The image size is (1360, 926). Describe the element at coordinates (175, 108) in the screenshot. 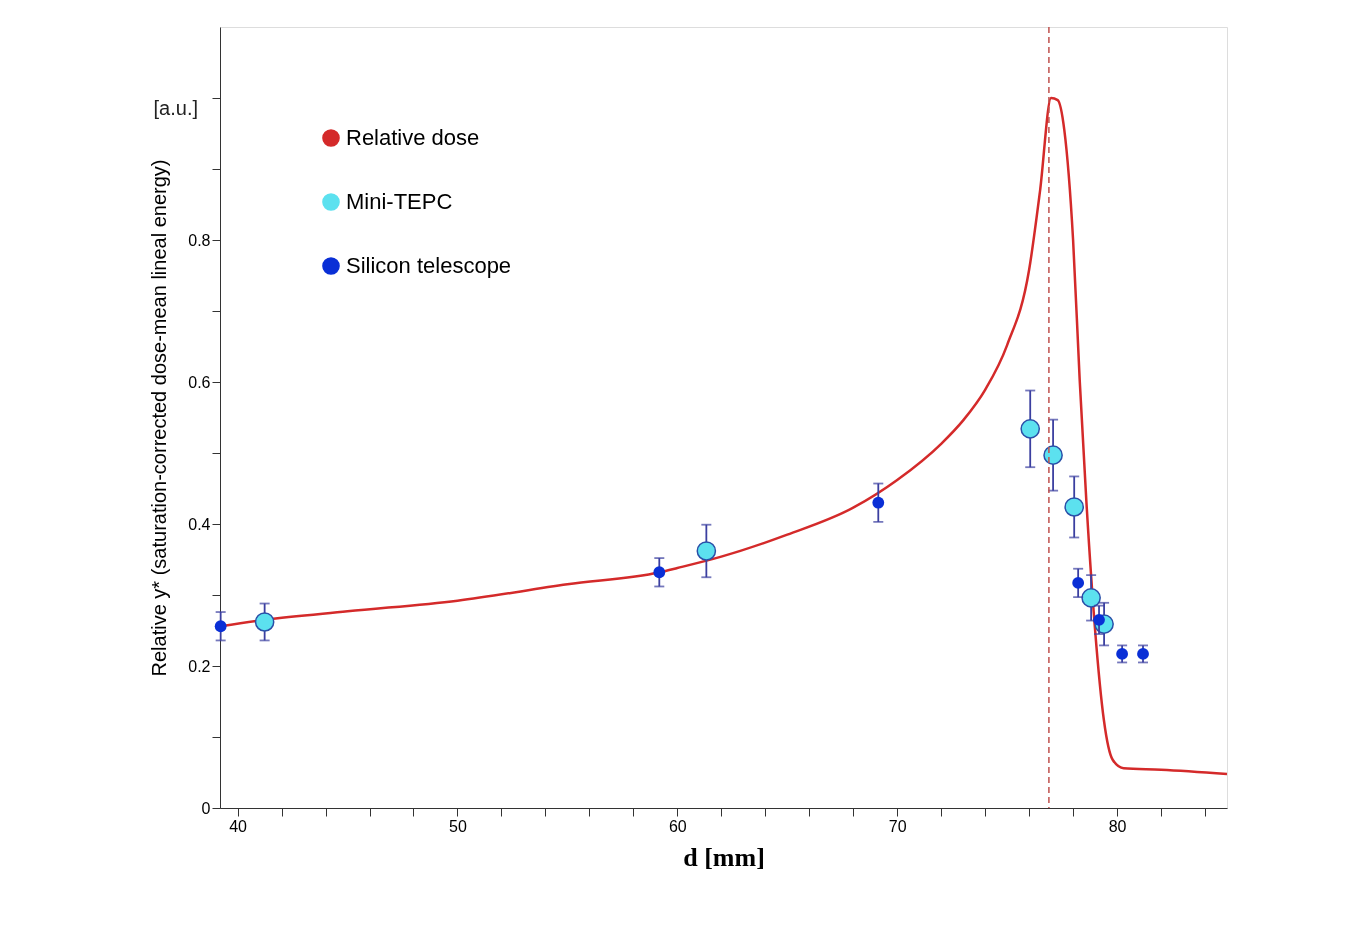

I see `text: [a.u.]` at that location.